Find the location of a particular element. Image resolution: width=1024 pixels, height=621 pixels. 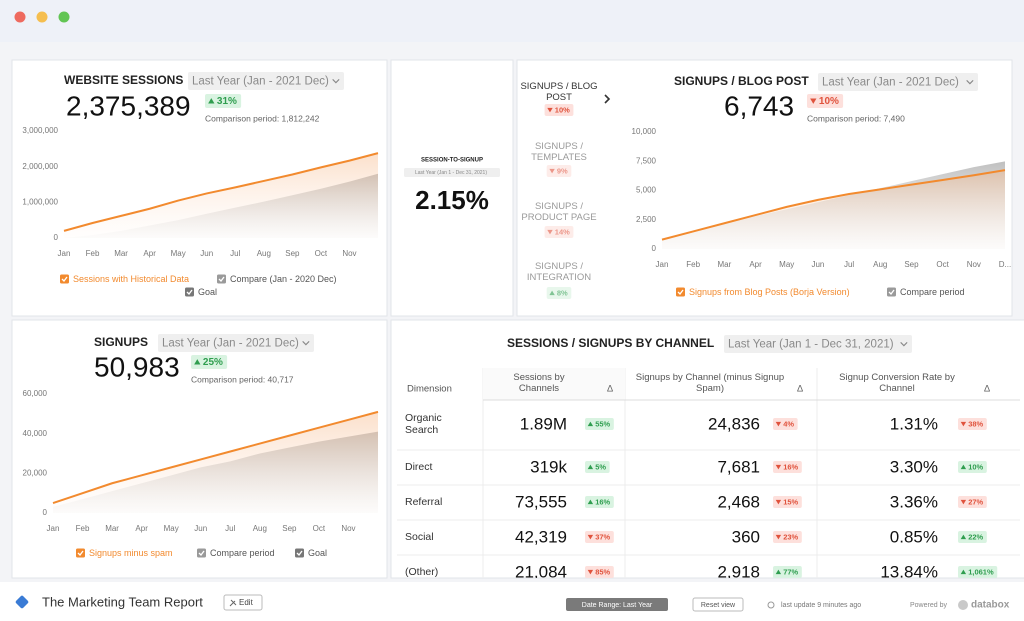

reset-button is located at coordinates (718, 604).